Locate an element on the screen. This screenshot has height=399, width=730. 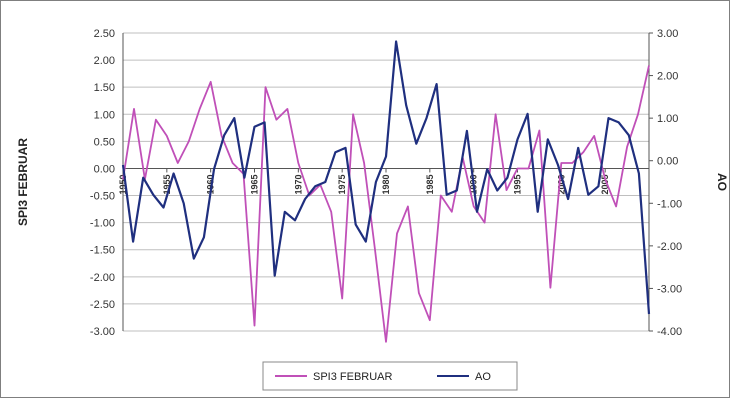
y-left-tick-label: 1.50 is located at coordinates (104, 88).